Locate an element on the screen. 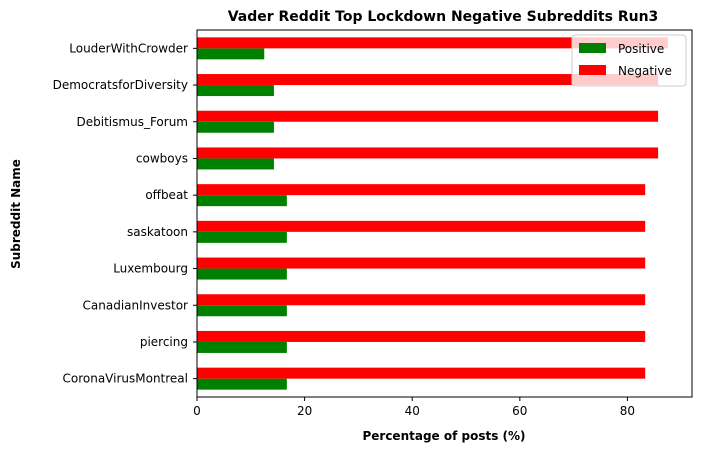 This screenshot has height=453, width=710. x-axis: 0 20 40 60 80 is located at coordinates (414, 407).